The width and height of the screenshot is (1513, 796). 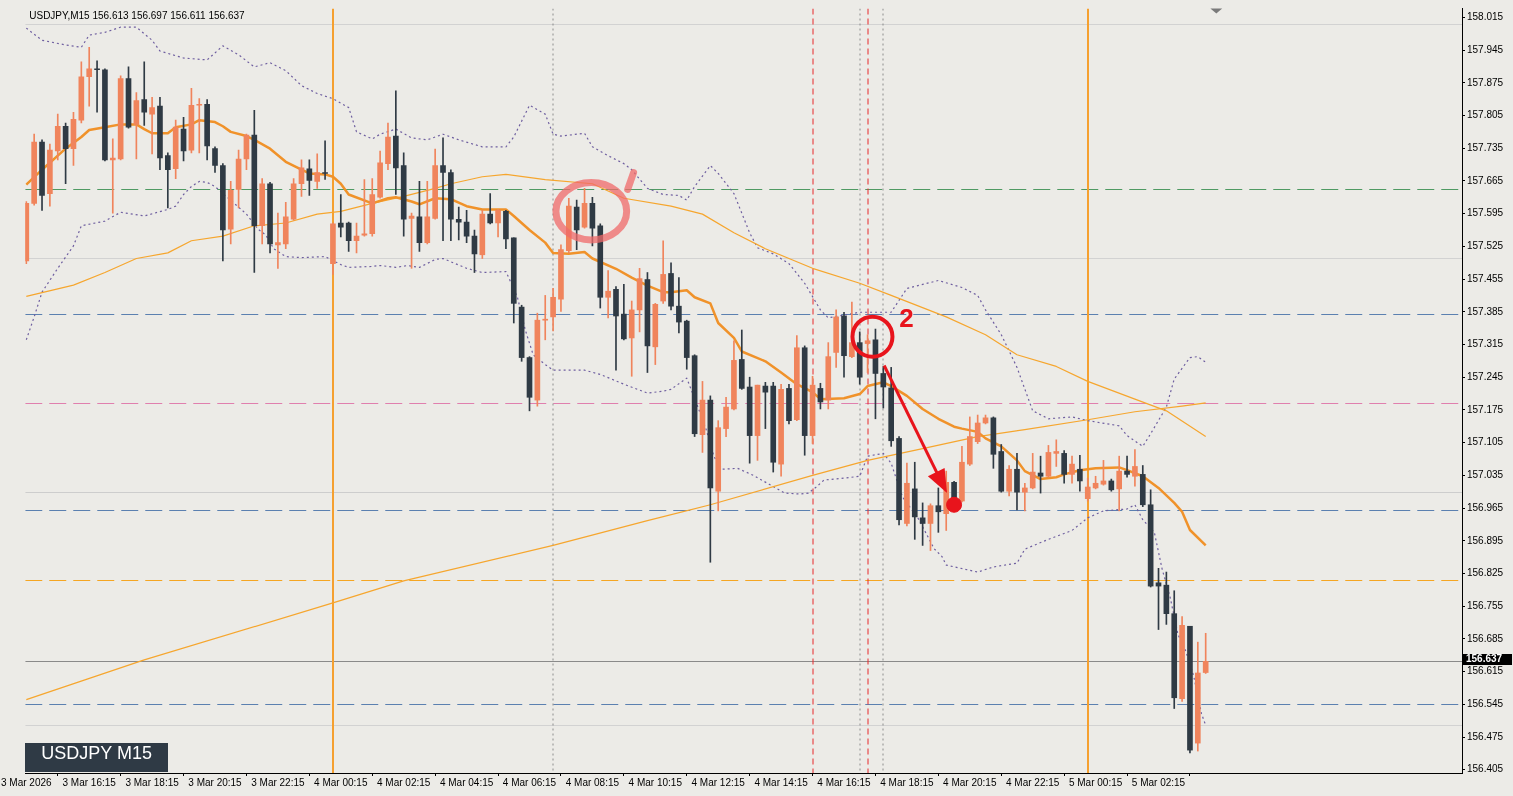 I want to click on x-tick-label: 4 Mar 00:15, so click(x=341, y=782).